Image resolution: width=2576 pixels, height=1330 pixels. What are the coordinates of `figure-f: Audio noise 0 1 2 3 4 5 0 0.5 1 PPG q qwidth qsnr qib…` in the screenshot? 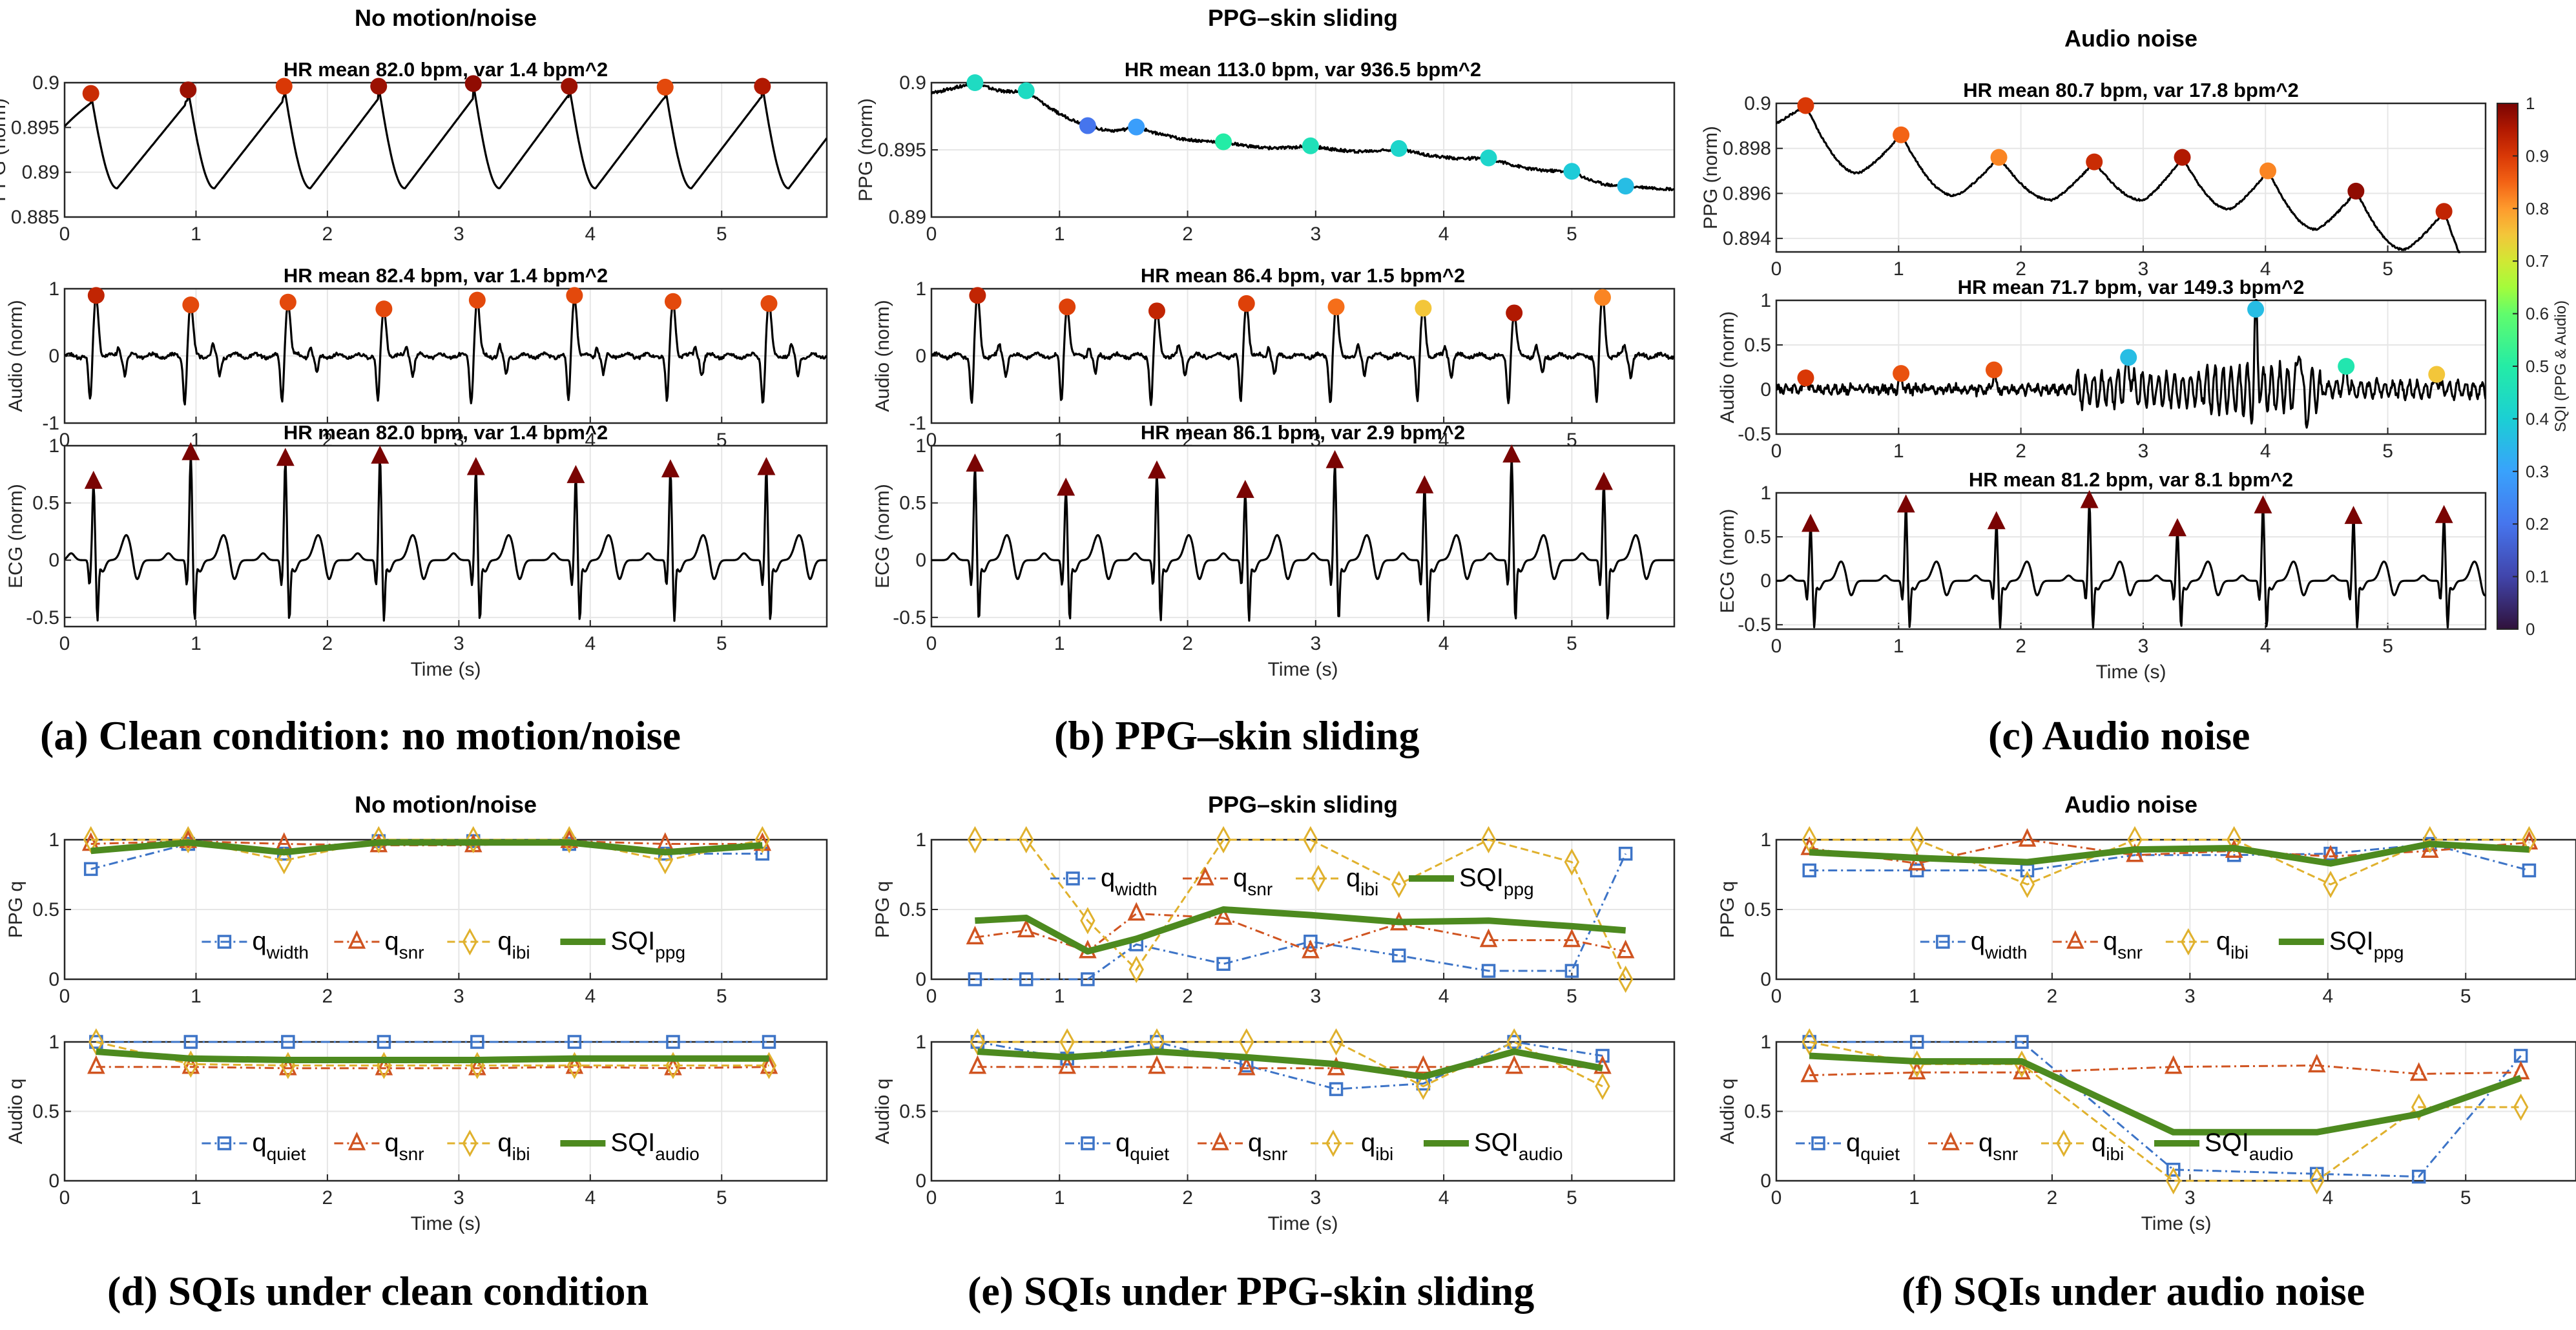 It's located at (2146, 1013).